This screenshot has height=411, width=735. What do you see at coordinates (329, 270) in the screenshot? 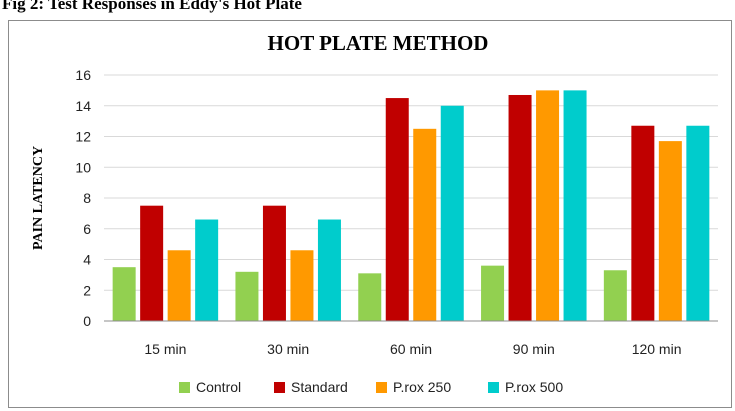
I see `bar-p-rox-500-30min` at bounding box center [329, 270].